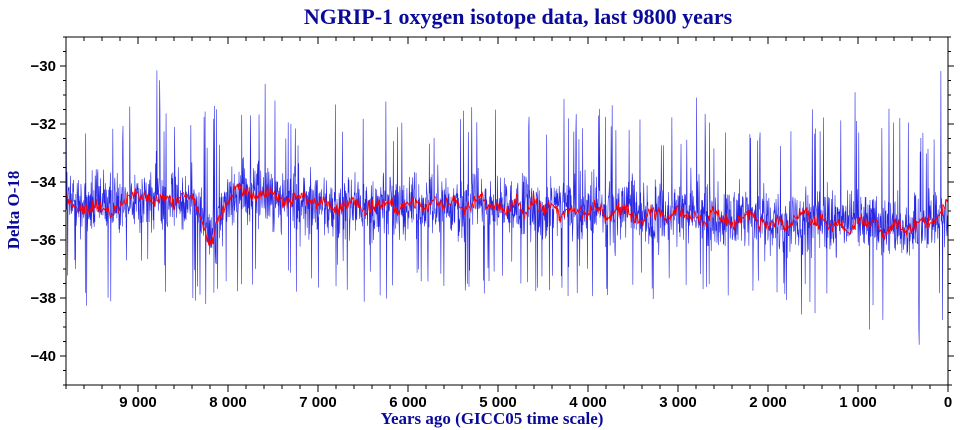  Describe the element at coordinates (948, 402) in the screenshot. I see `x-tick-label: 0` at that location.